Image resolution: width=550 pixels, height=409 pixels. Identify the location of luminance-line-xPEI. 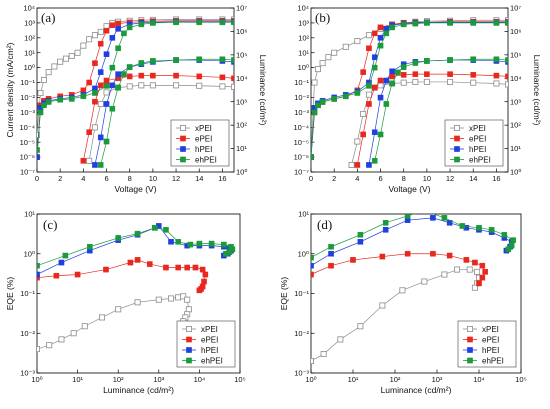
(161, 122).